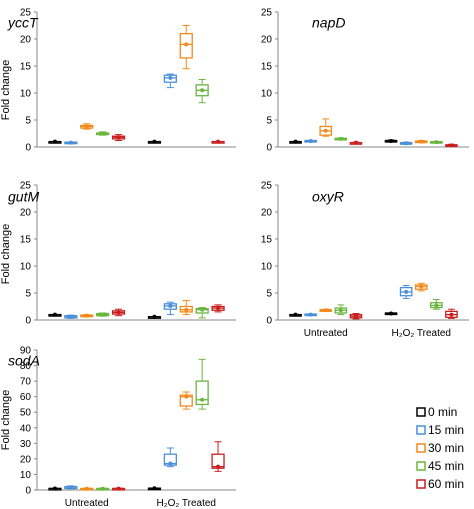 This screenshot has height=509, width=474. What do you see at coordinates (26, 351) in the screenshot?
I see `y-tick-label: 90` at bounding box center [26, 351].